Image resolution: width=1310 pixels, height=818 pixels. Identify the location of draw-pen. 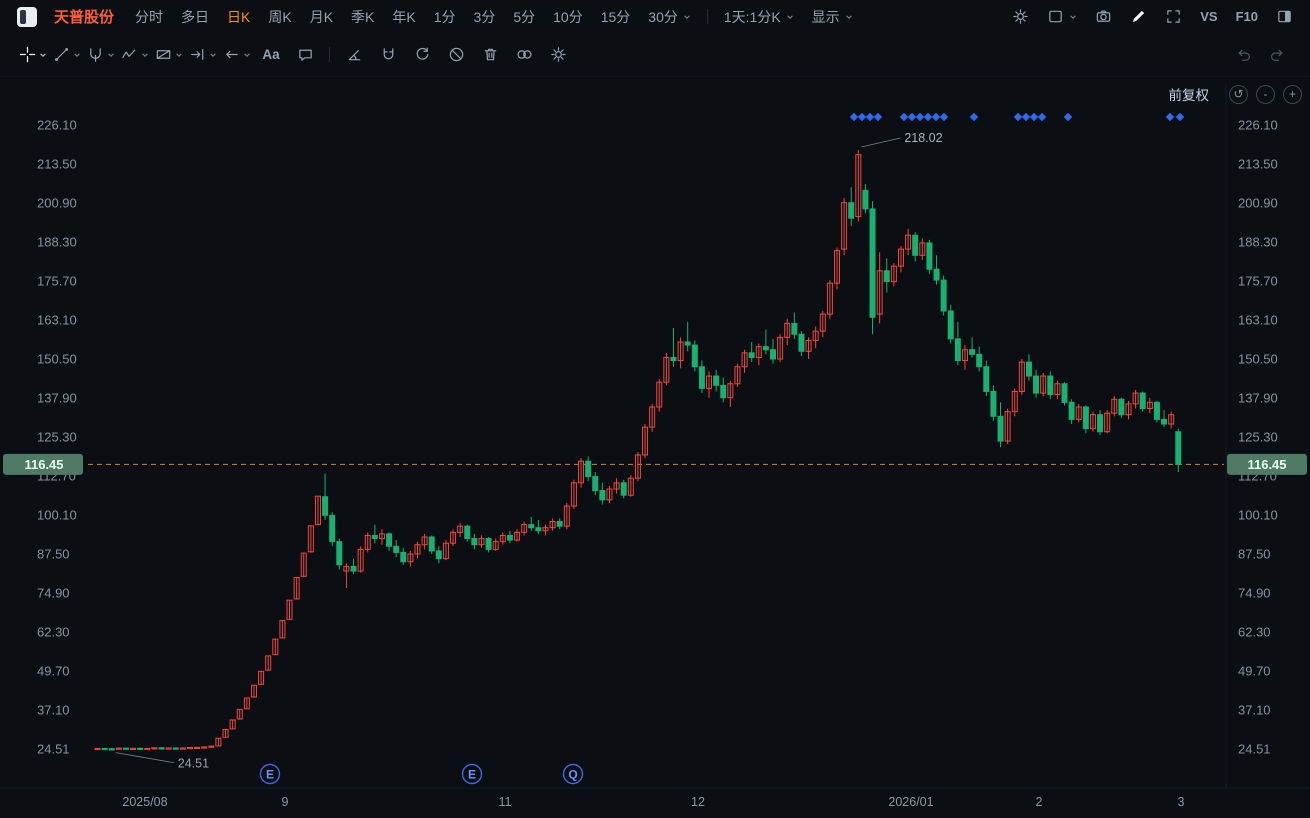
(1138, 16).